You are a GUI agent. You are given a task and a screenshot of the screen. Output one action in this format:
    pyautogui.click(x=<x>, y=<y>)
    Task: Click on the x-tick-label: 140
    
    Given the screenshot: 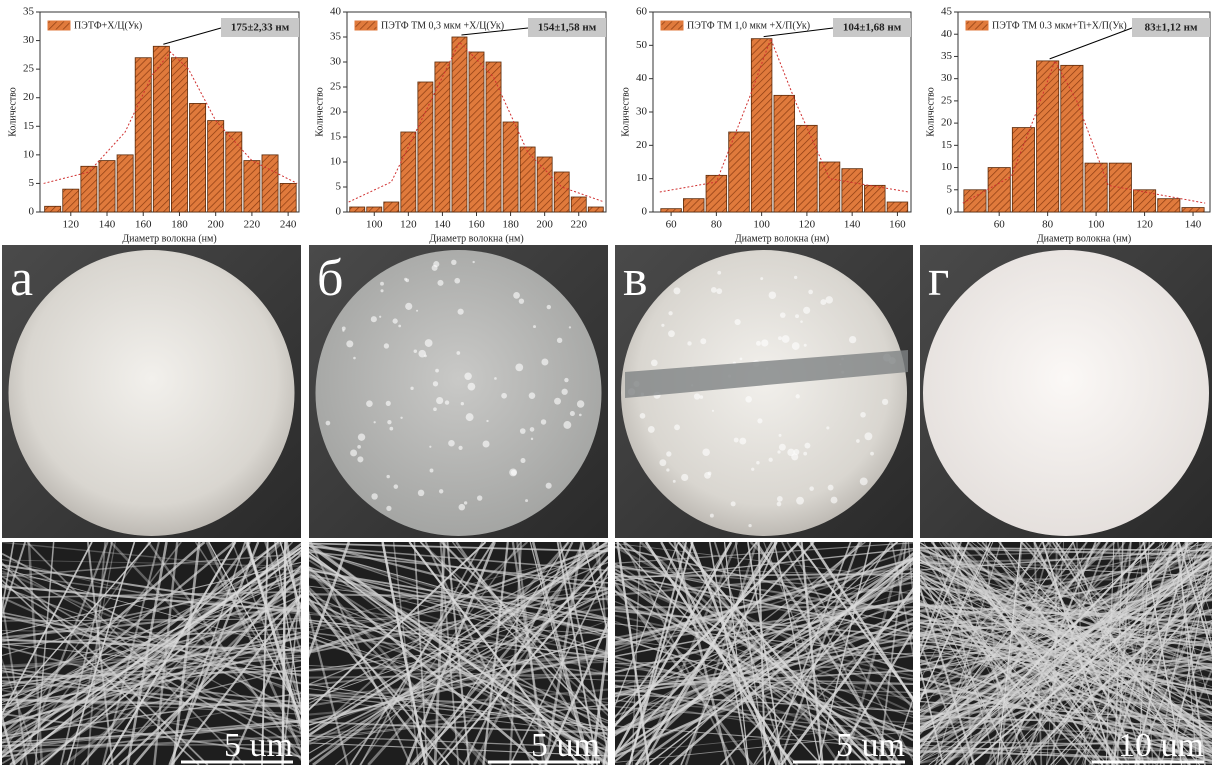 What is the action you would take?
    pyautogui.click(x=107, y=225)
    